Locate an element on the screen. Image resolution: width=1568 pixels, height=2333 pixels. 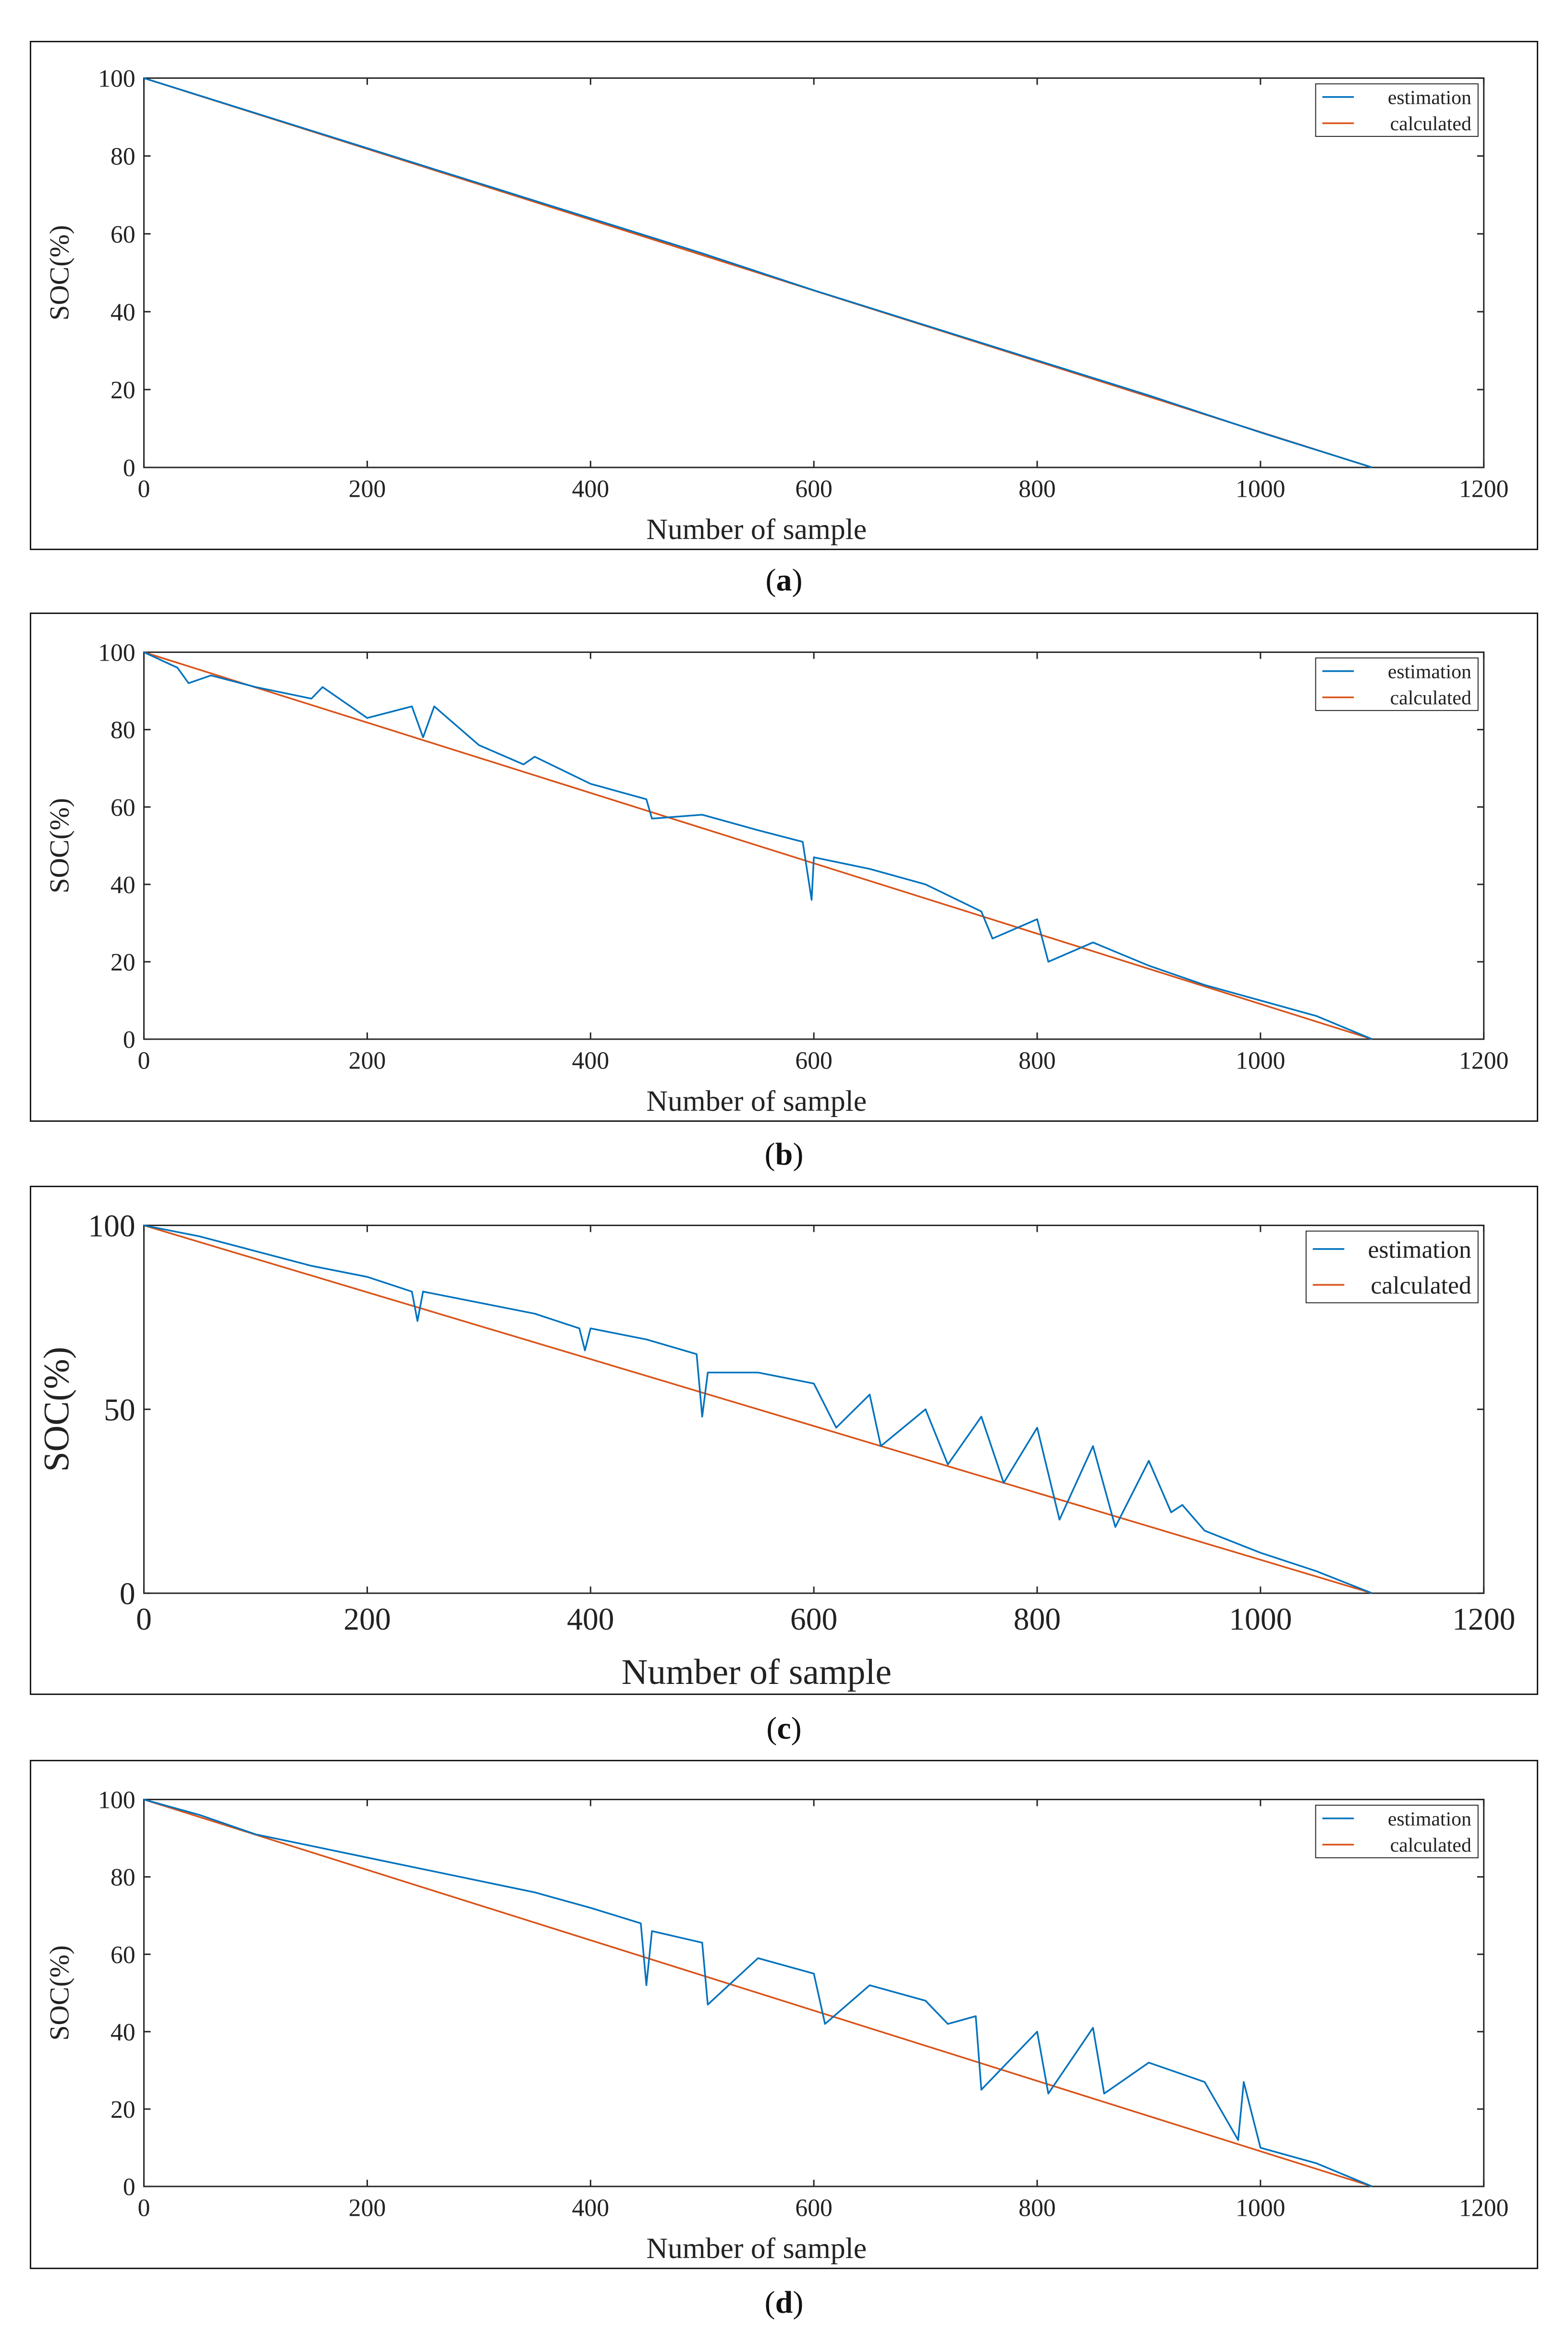
x-tick-label-c: 0 is located at coordinates (144, 1619).